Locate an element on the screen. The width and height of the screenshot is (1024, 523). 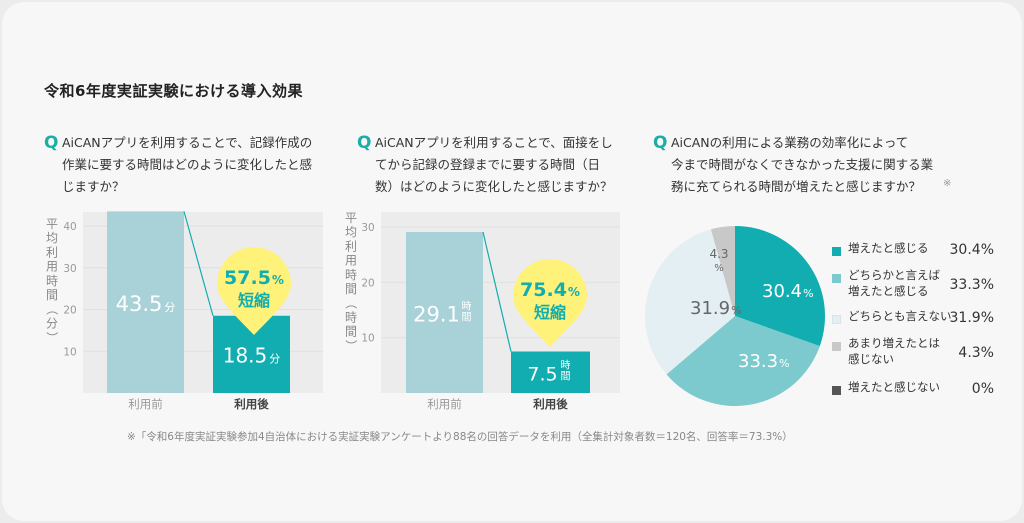
y-tick-label: 10 is located at coordinates (367, 339).